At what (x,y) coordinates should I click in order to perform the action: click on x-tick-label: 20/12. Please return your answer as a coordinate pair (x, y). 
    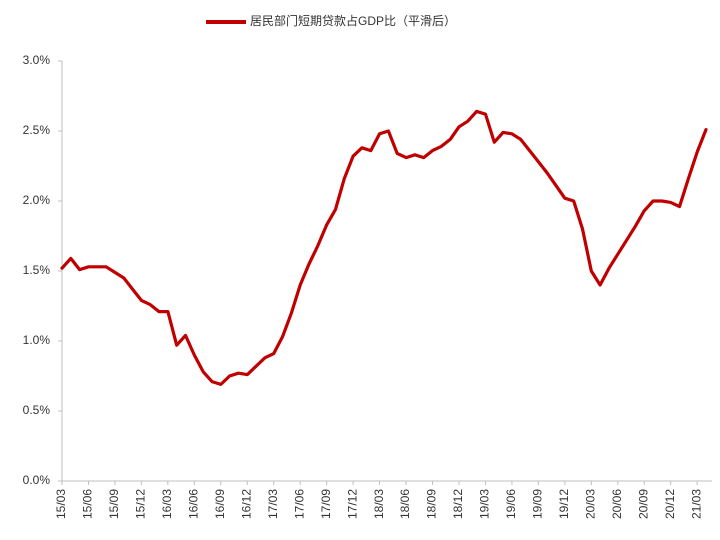
    Looking at the image, I should click on (670, 504).